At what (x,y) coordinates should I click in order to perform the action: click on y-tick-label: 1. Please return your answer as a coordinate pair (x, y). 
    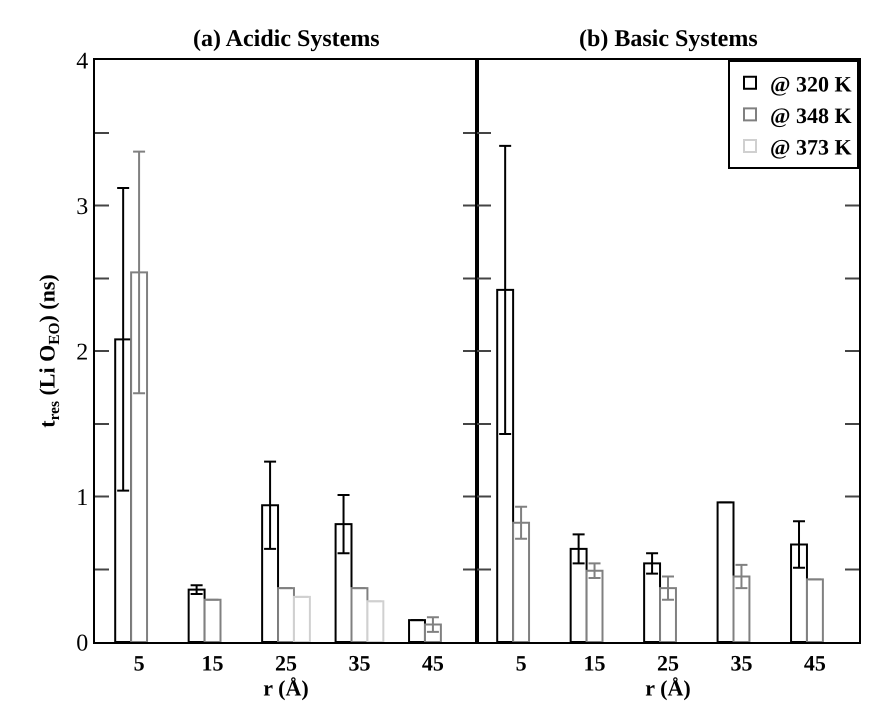
    Looking at the image, I should click on (82, 497).